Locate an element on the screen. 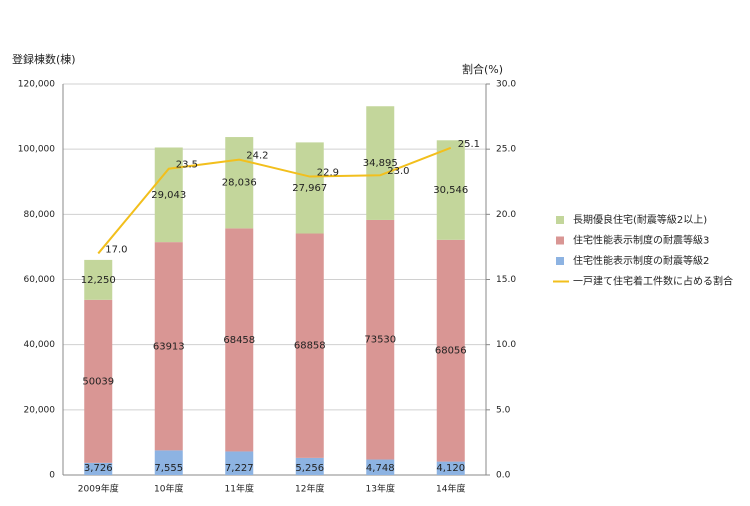 Image resolution: width=750 pixels, height=506 pixels. legend-label: 住宅性能表示制度の耐震等級2 is located at coordinates (641, 260).